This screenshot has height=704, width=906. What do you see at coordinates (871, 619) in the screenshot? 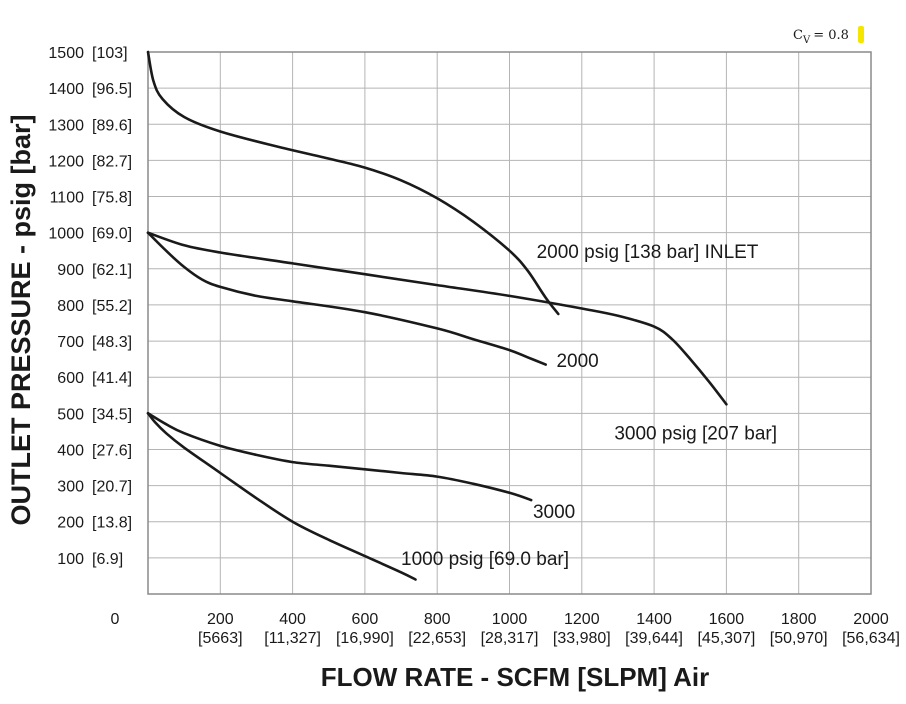
I see `x-tick-label: 2000` at bounding box center [871, 619].